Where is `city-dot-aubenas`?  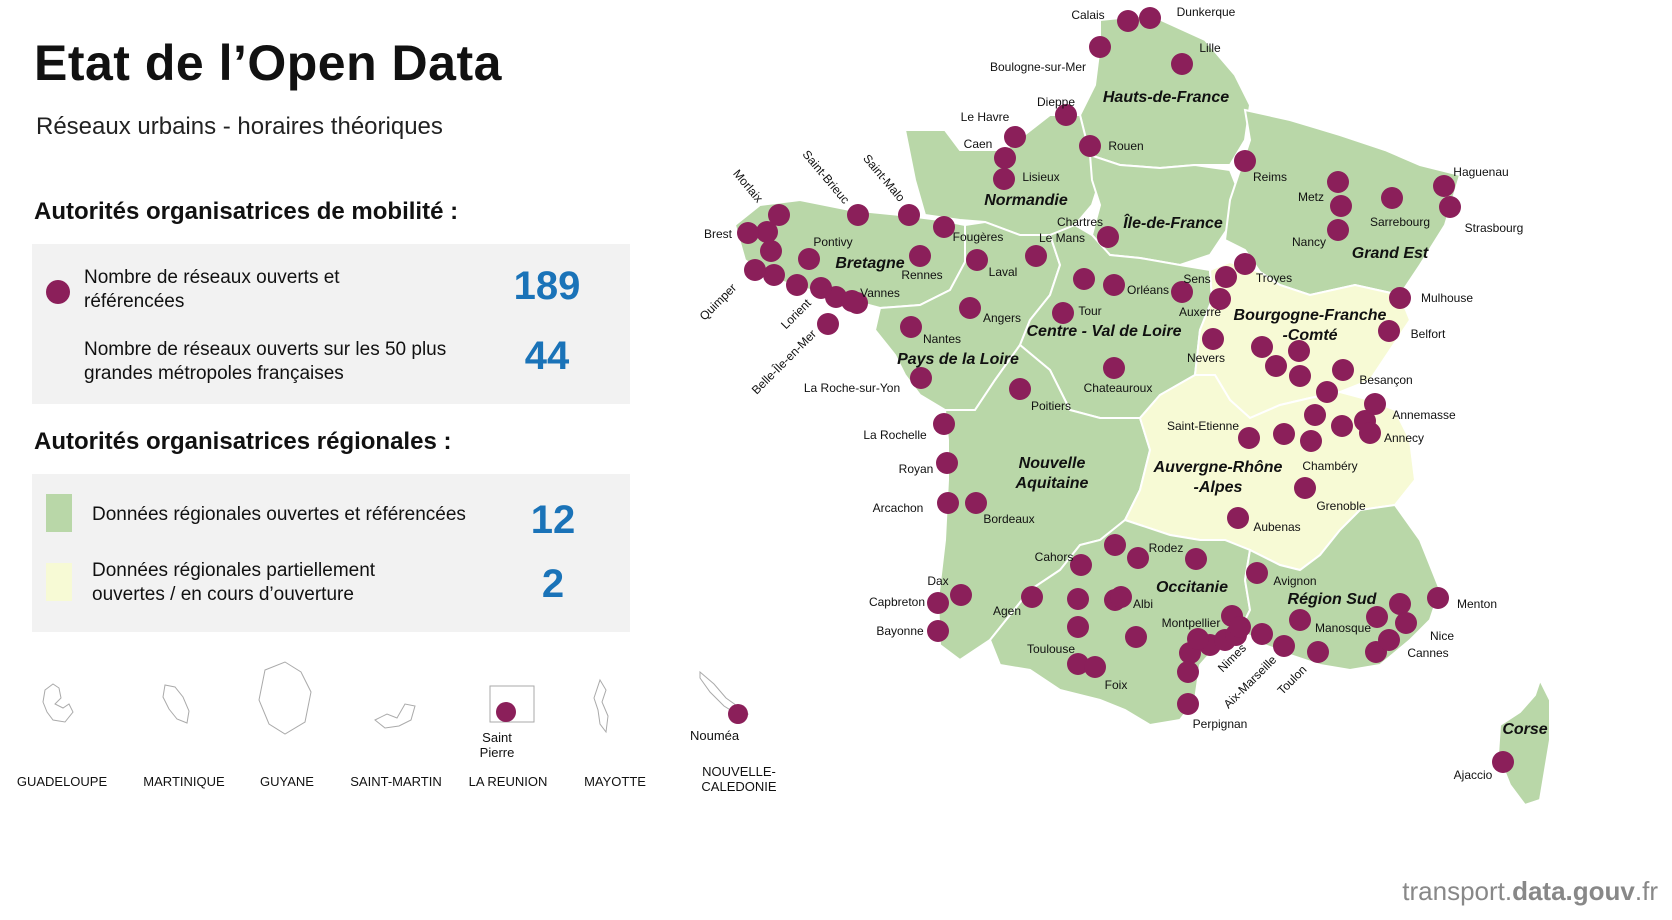
city-dot-aubenas is located at coordinates (1238, 518).